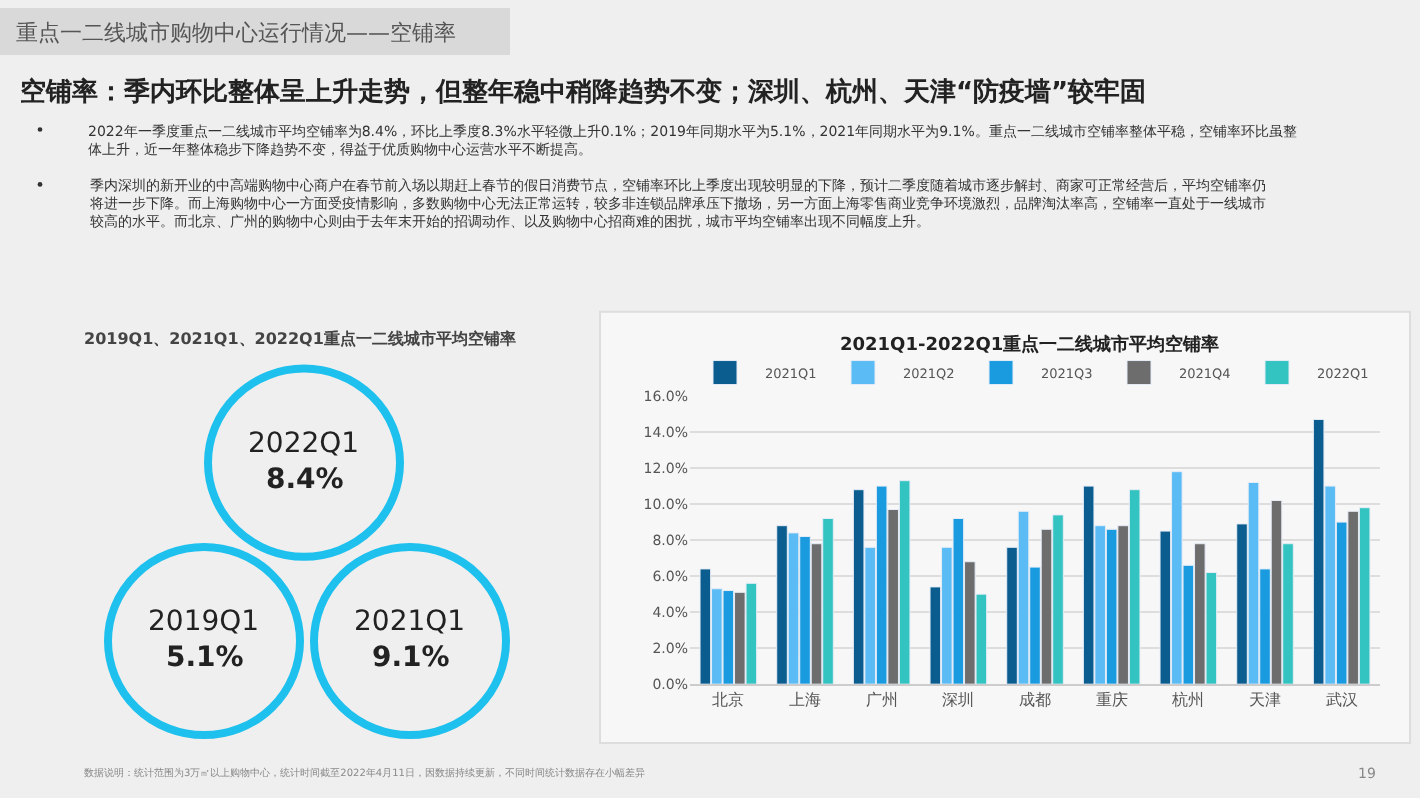 The image size is (1420, 798). I want to click on text: 重点一二线城市购物中心运行情况——空铺率, so click(236, 33).